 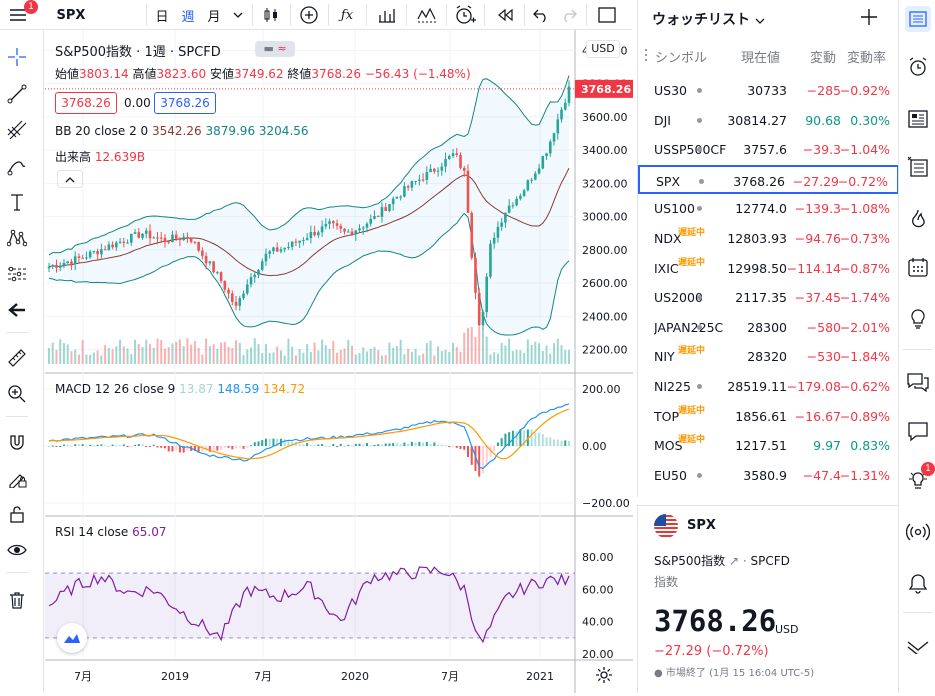 I want to click on alarm-clock-icon, so click(x=917, y=67).